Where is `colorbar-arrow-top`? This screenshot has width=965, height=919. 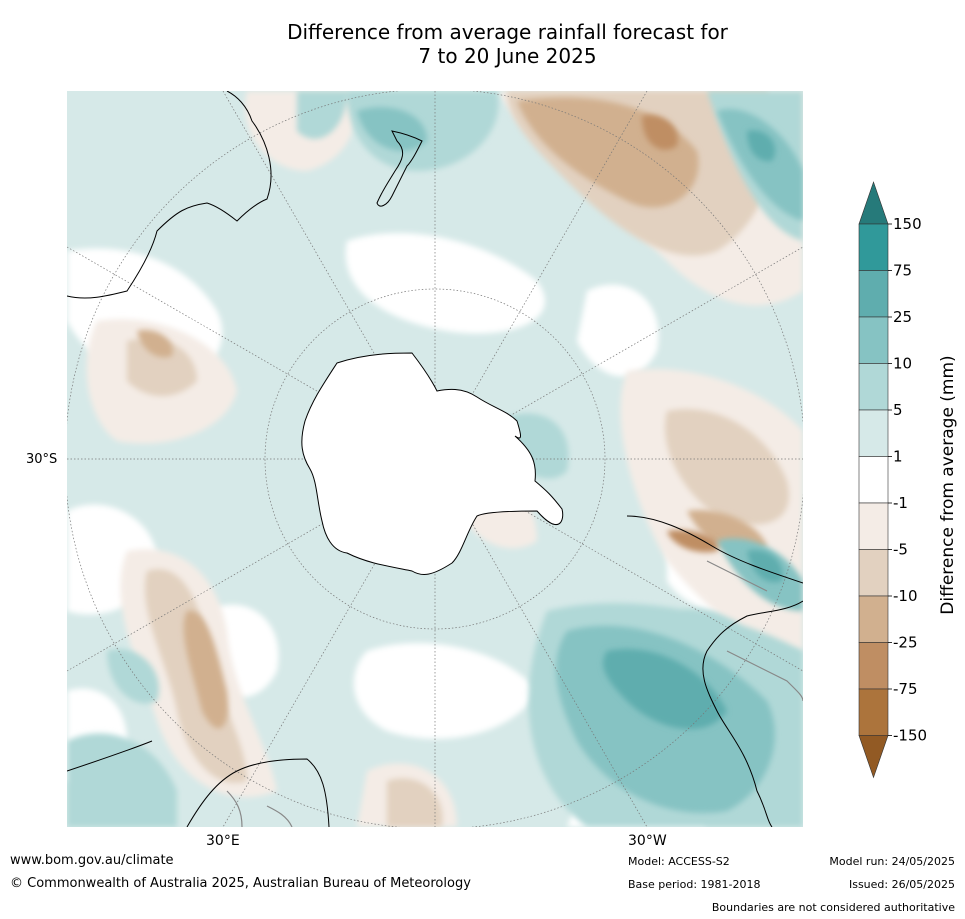
colorbar-arrow-top is located at coordinates (873, 203).